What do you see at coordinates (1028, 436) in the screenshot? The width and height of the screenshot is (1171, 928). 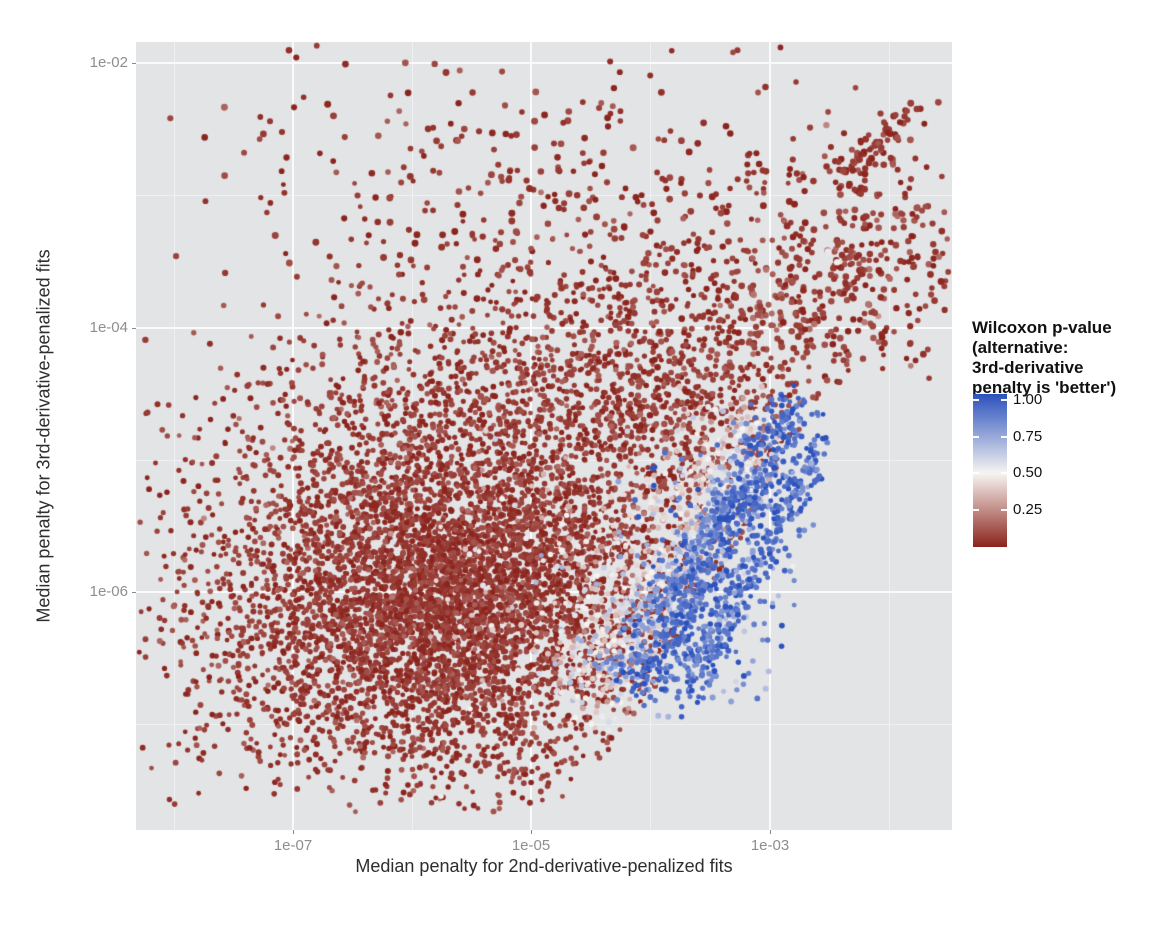 I see `legend-value-label: 0.75` at bounding box center [1028, 436].